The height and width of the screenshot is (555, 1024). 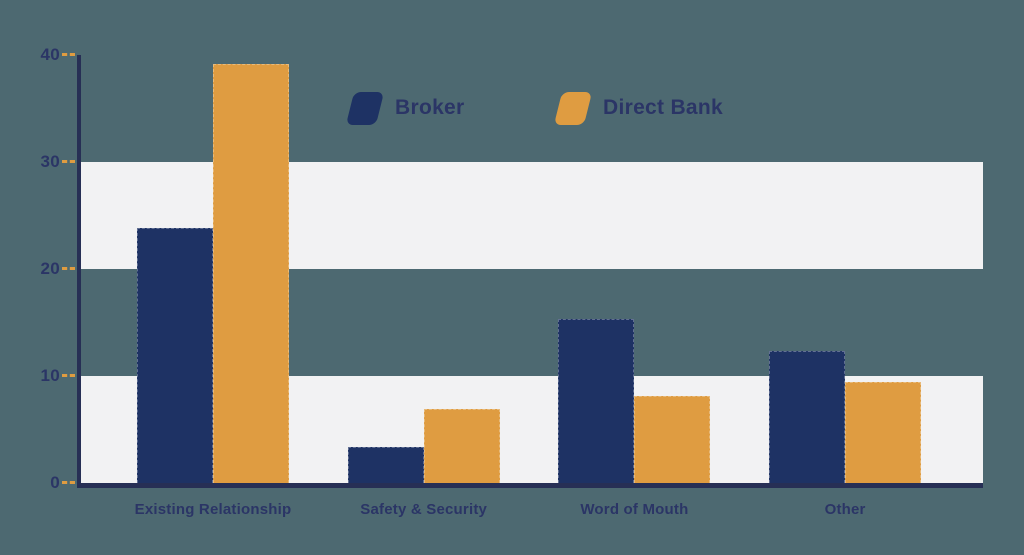 What do you see at coordinates (251, 273) in the screenshot?
I see `bar-direct-bank-existing-relationship` at bounding box center [251, 273].